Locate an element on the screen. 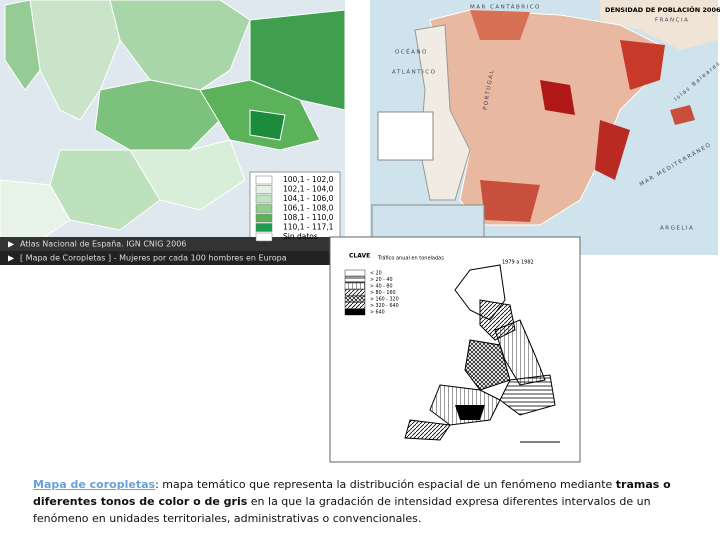 This screenshot has height=540, width=720. place-label: ATLÁNTICO is located at coordinates (414, 72).